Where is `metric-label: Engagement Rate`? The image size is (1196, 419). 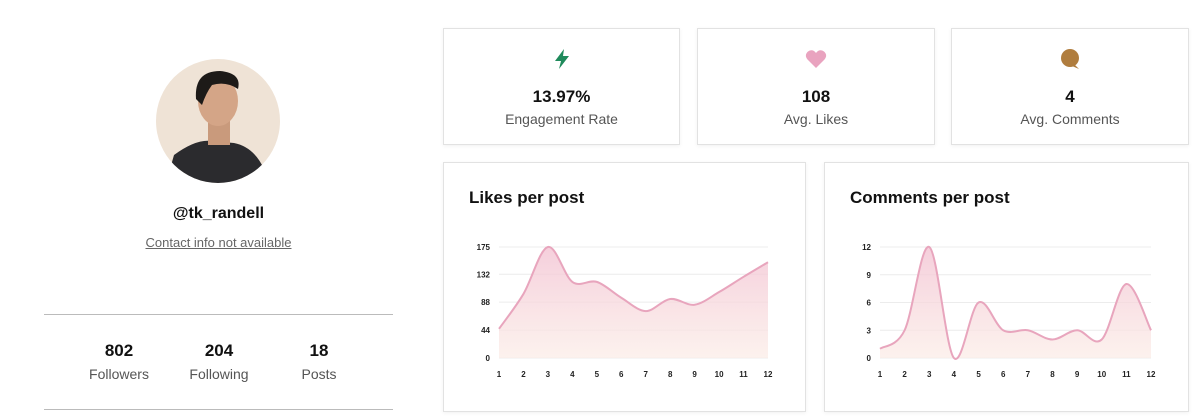 metric-label: Engagement Rate is located at coordinates (561, 119).